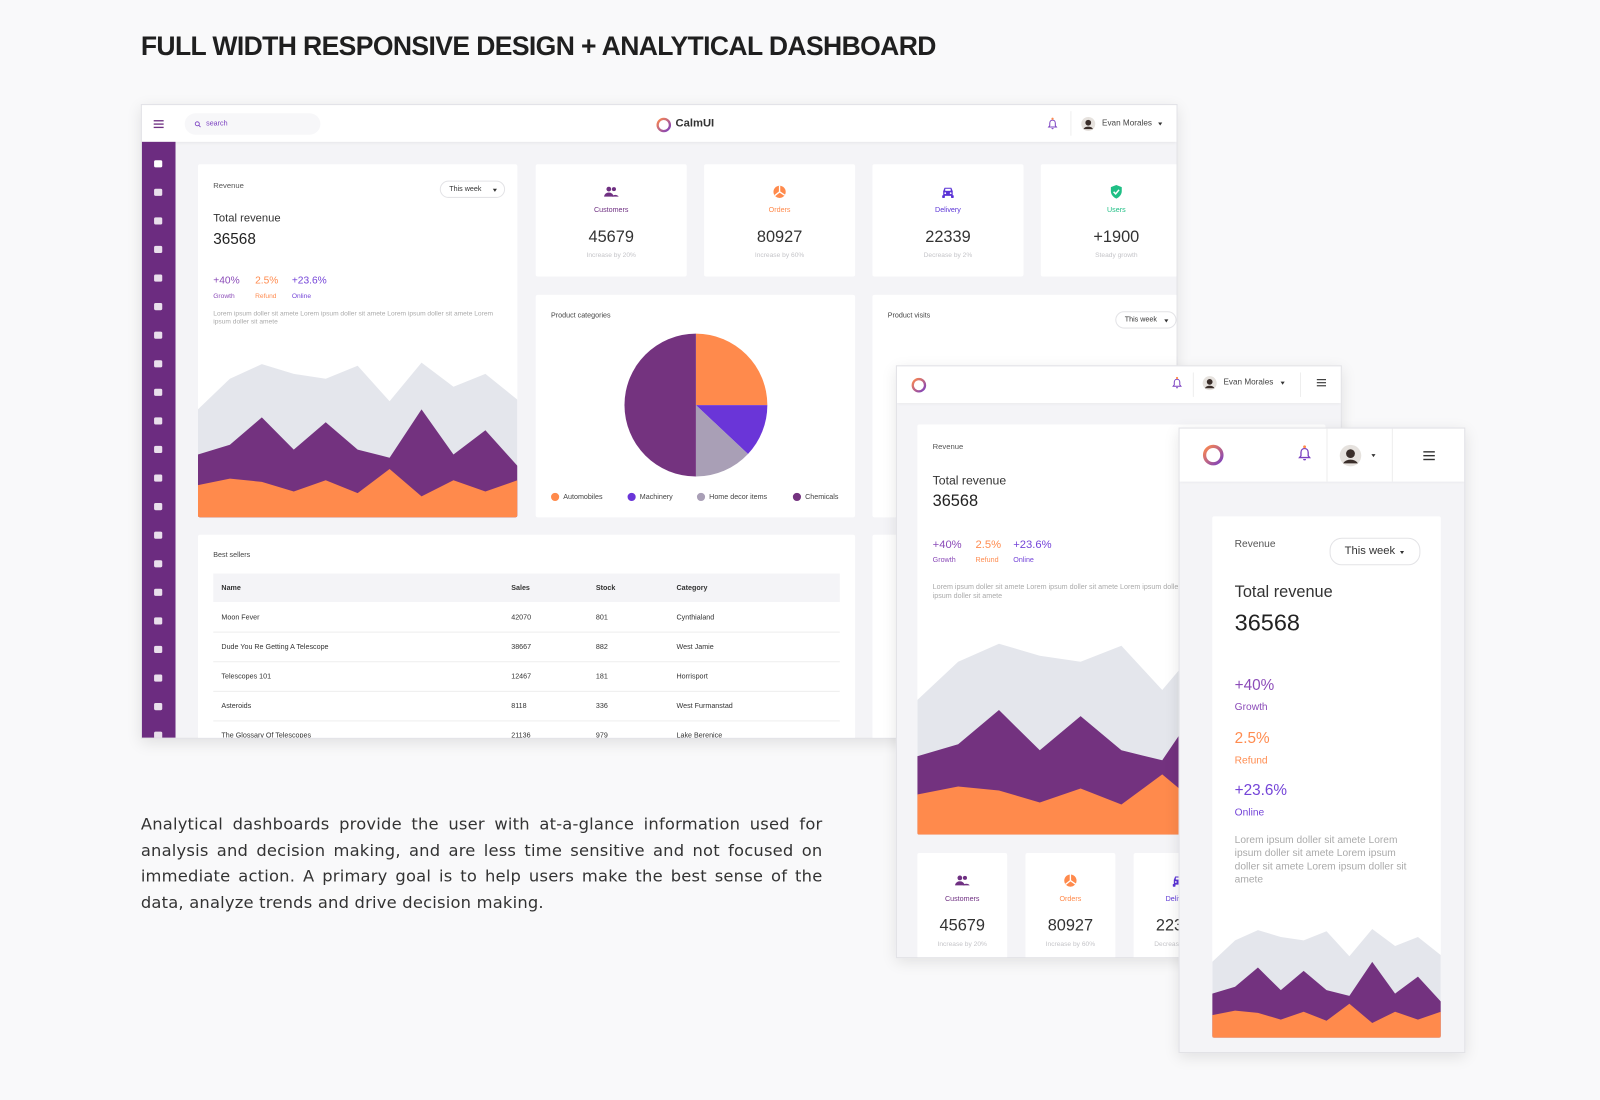 This screenshot has width=1600, height=1100. Describe the element at coordinates (656, 497) in the screenshot. I see `legend-label: Machinery` at that location.